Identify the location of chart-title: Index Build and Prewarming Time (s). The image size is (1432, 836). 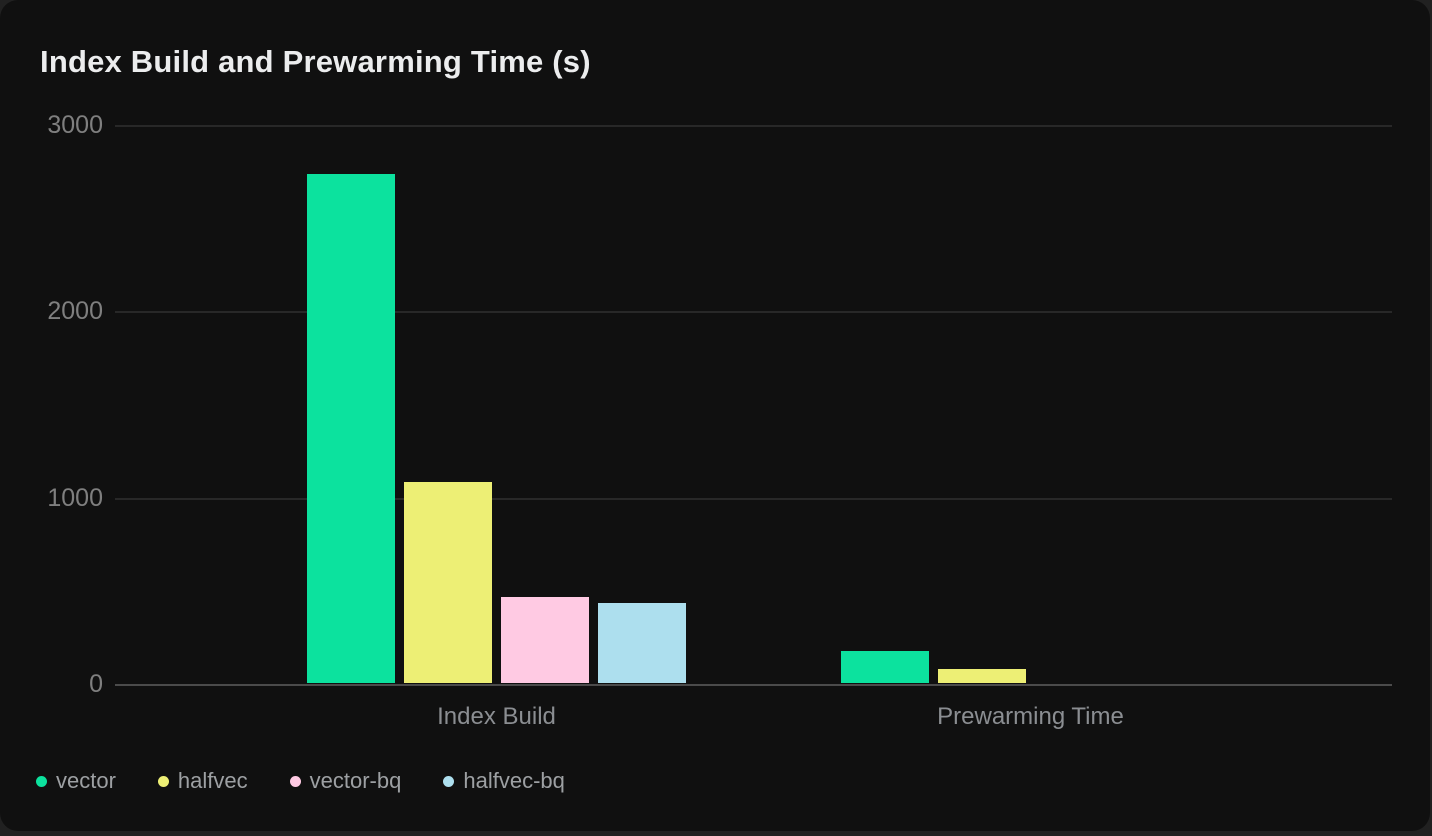
(315, 61).